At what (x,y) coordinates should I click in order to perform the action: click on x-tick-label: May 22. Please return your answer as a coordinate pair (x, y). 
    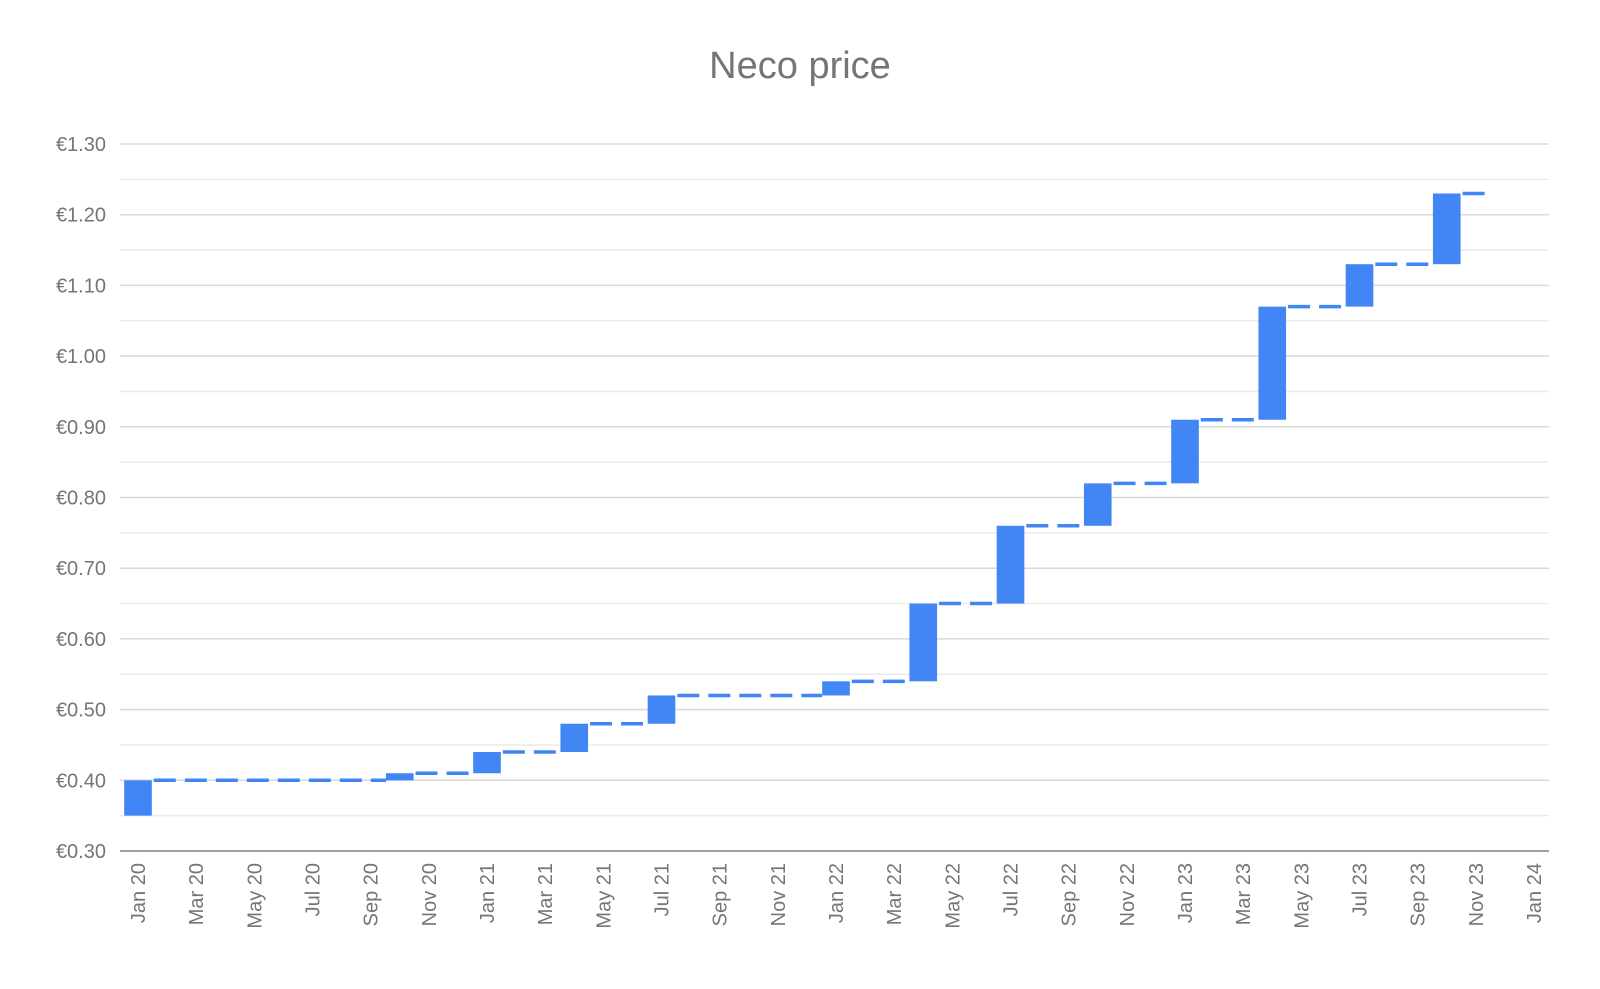
    Looking at the image, I should click on (953, 896).